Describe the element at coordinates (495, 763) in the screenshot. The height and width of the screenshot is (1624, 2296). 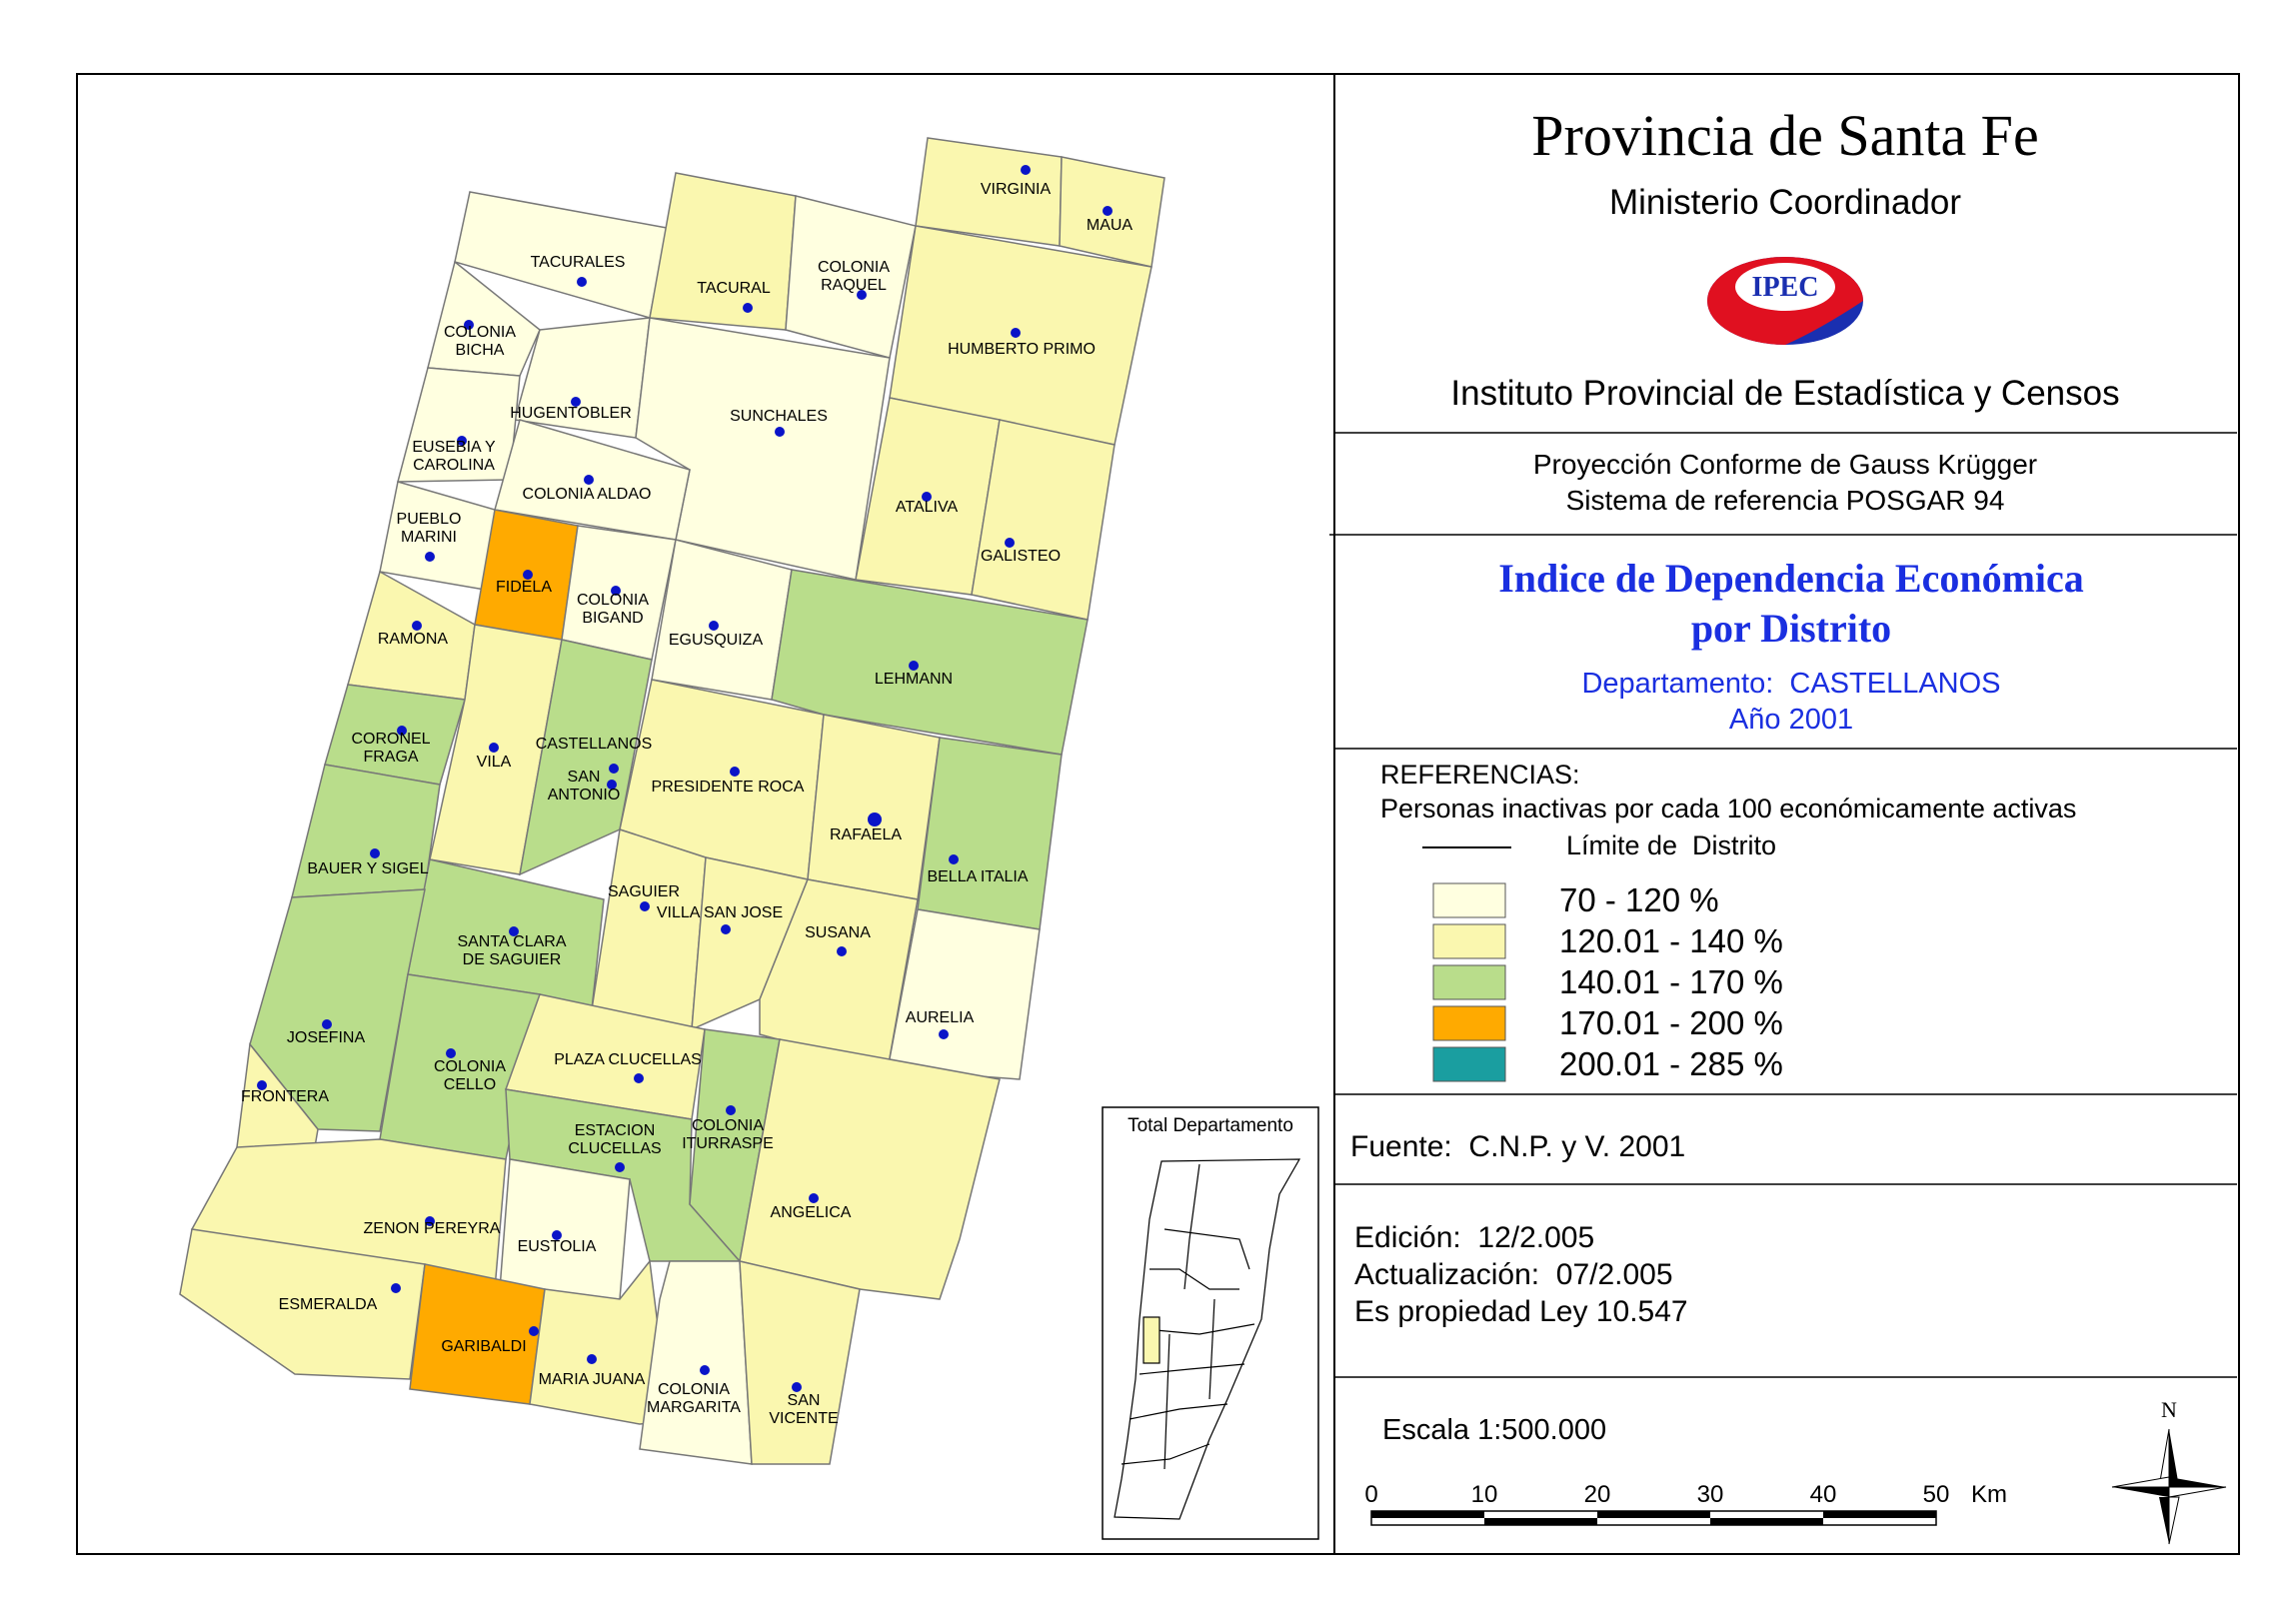
I see `district-label: VILA` at that location.